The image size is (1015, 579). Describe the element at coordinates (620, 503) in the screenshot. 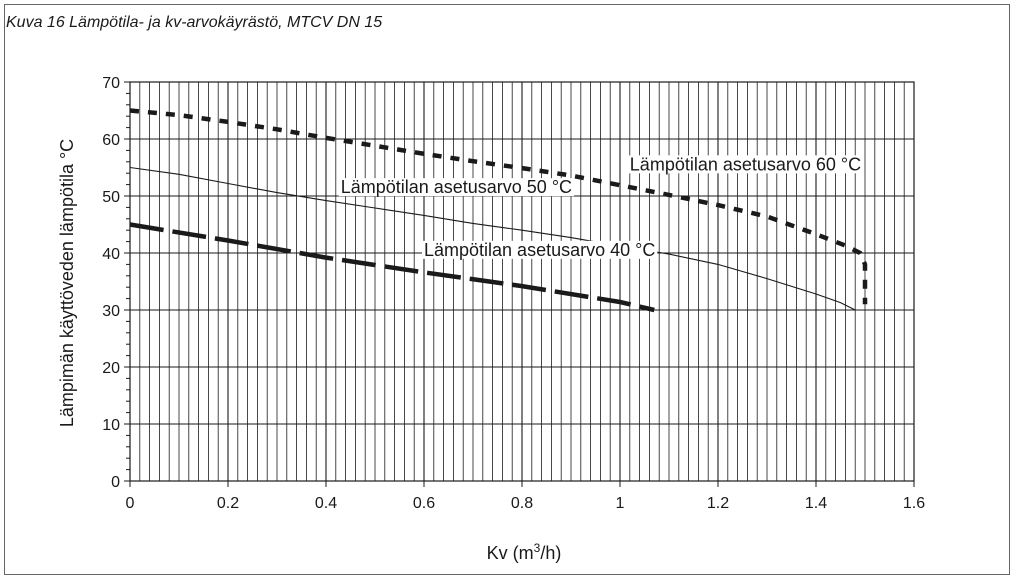

I see `x-tick-label: 1` at that location.